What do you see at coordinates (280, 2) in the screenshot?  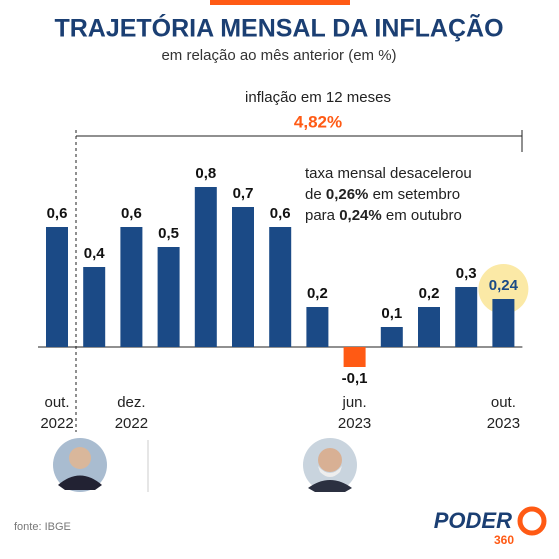 I see `top-accent` at bounding box center [280, 2].